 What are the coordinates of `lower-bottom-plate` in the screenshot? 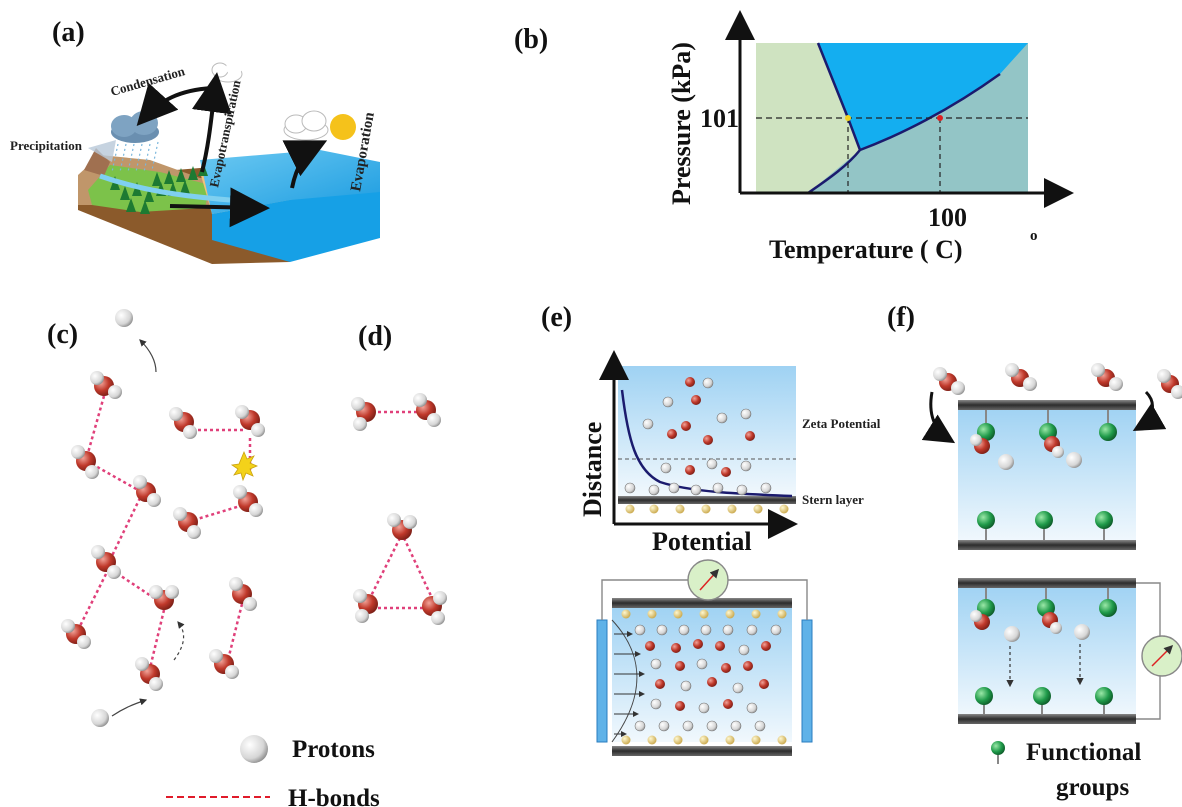 It's located at (1047, 719).